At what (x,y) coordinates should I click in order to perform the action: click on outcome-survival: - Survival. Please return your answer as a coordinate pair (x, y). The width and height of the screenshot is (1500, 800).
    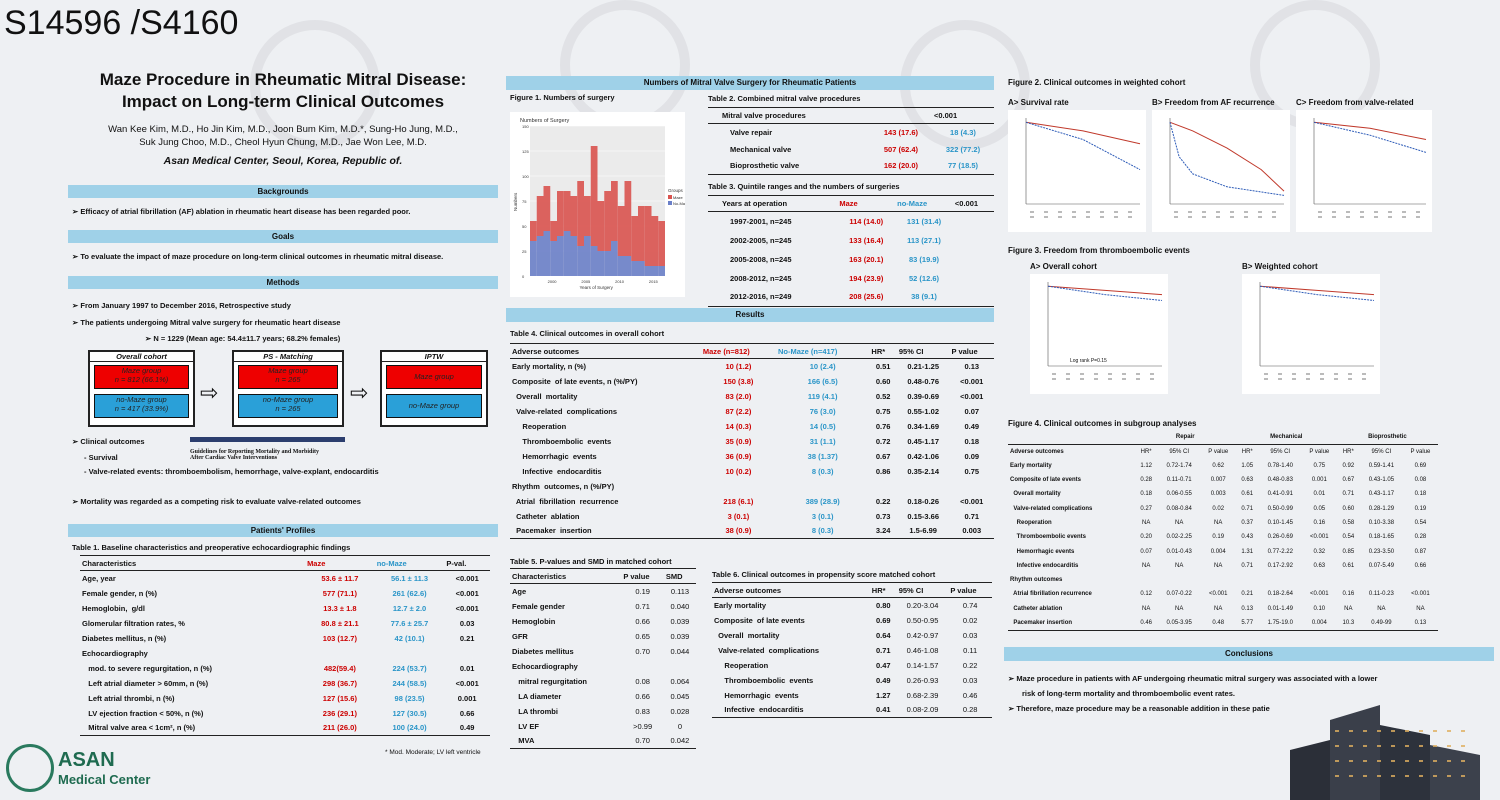
    Looking at the image, I should click on (101, 457).